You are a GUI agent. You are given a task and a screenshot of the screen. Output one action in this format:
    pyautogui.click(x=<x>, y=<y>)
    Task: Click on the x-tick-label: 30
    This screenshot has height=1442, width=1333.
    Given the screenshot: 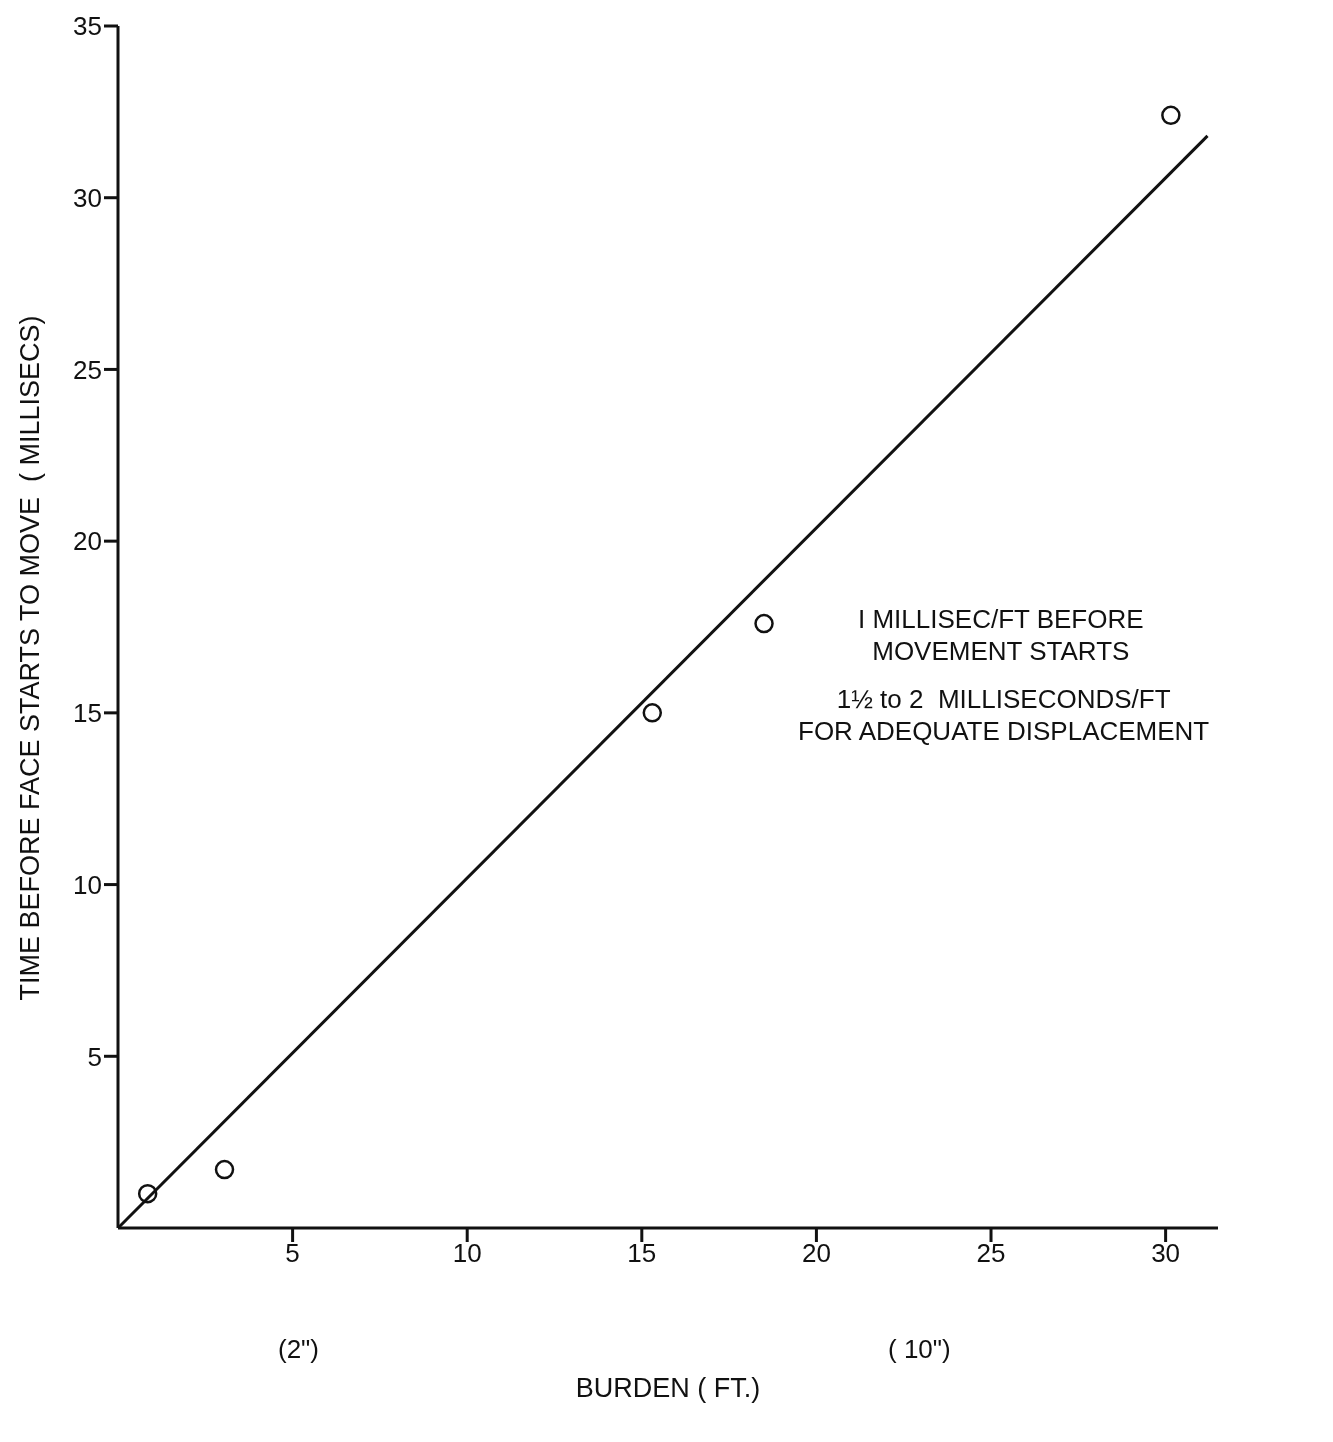 What is the action you would take?
    pyautogui.click(x=1166, y=1253)
    